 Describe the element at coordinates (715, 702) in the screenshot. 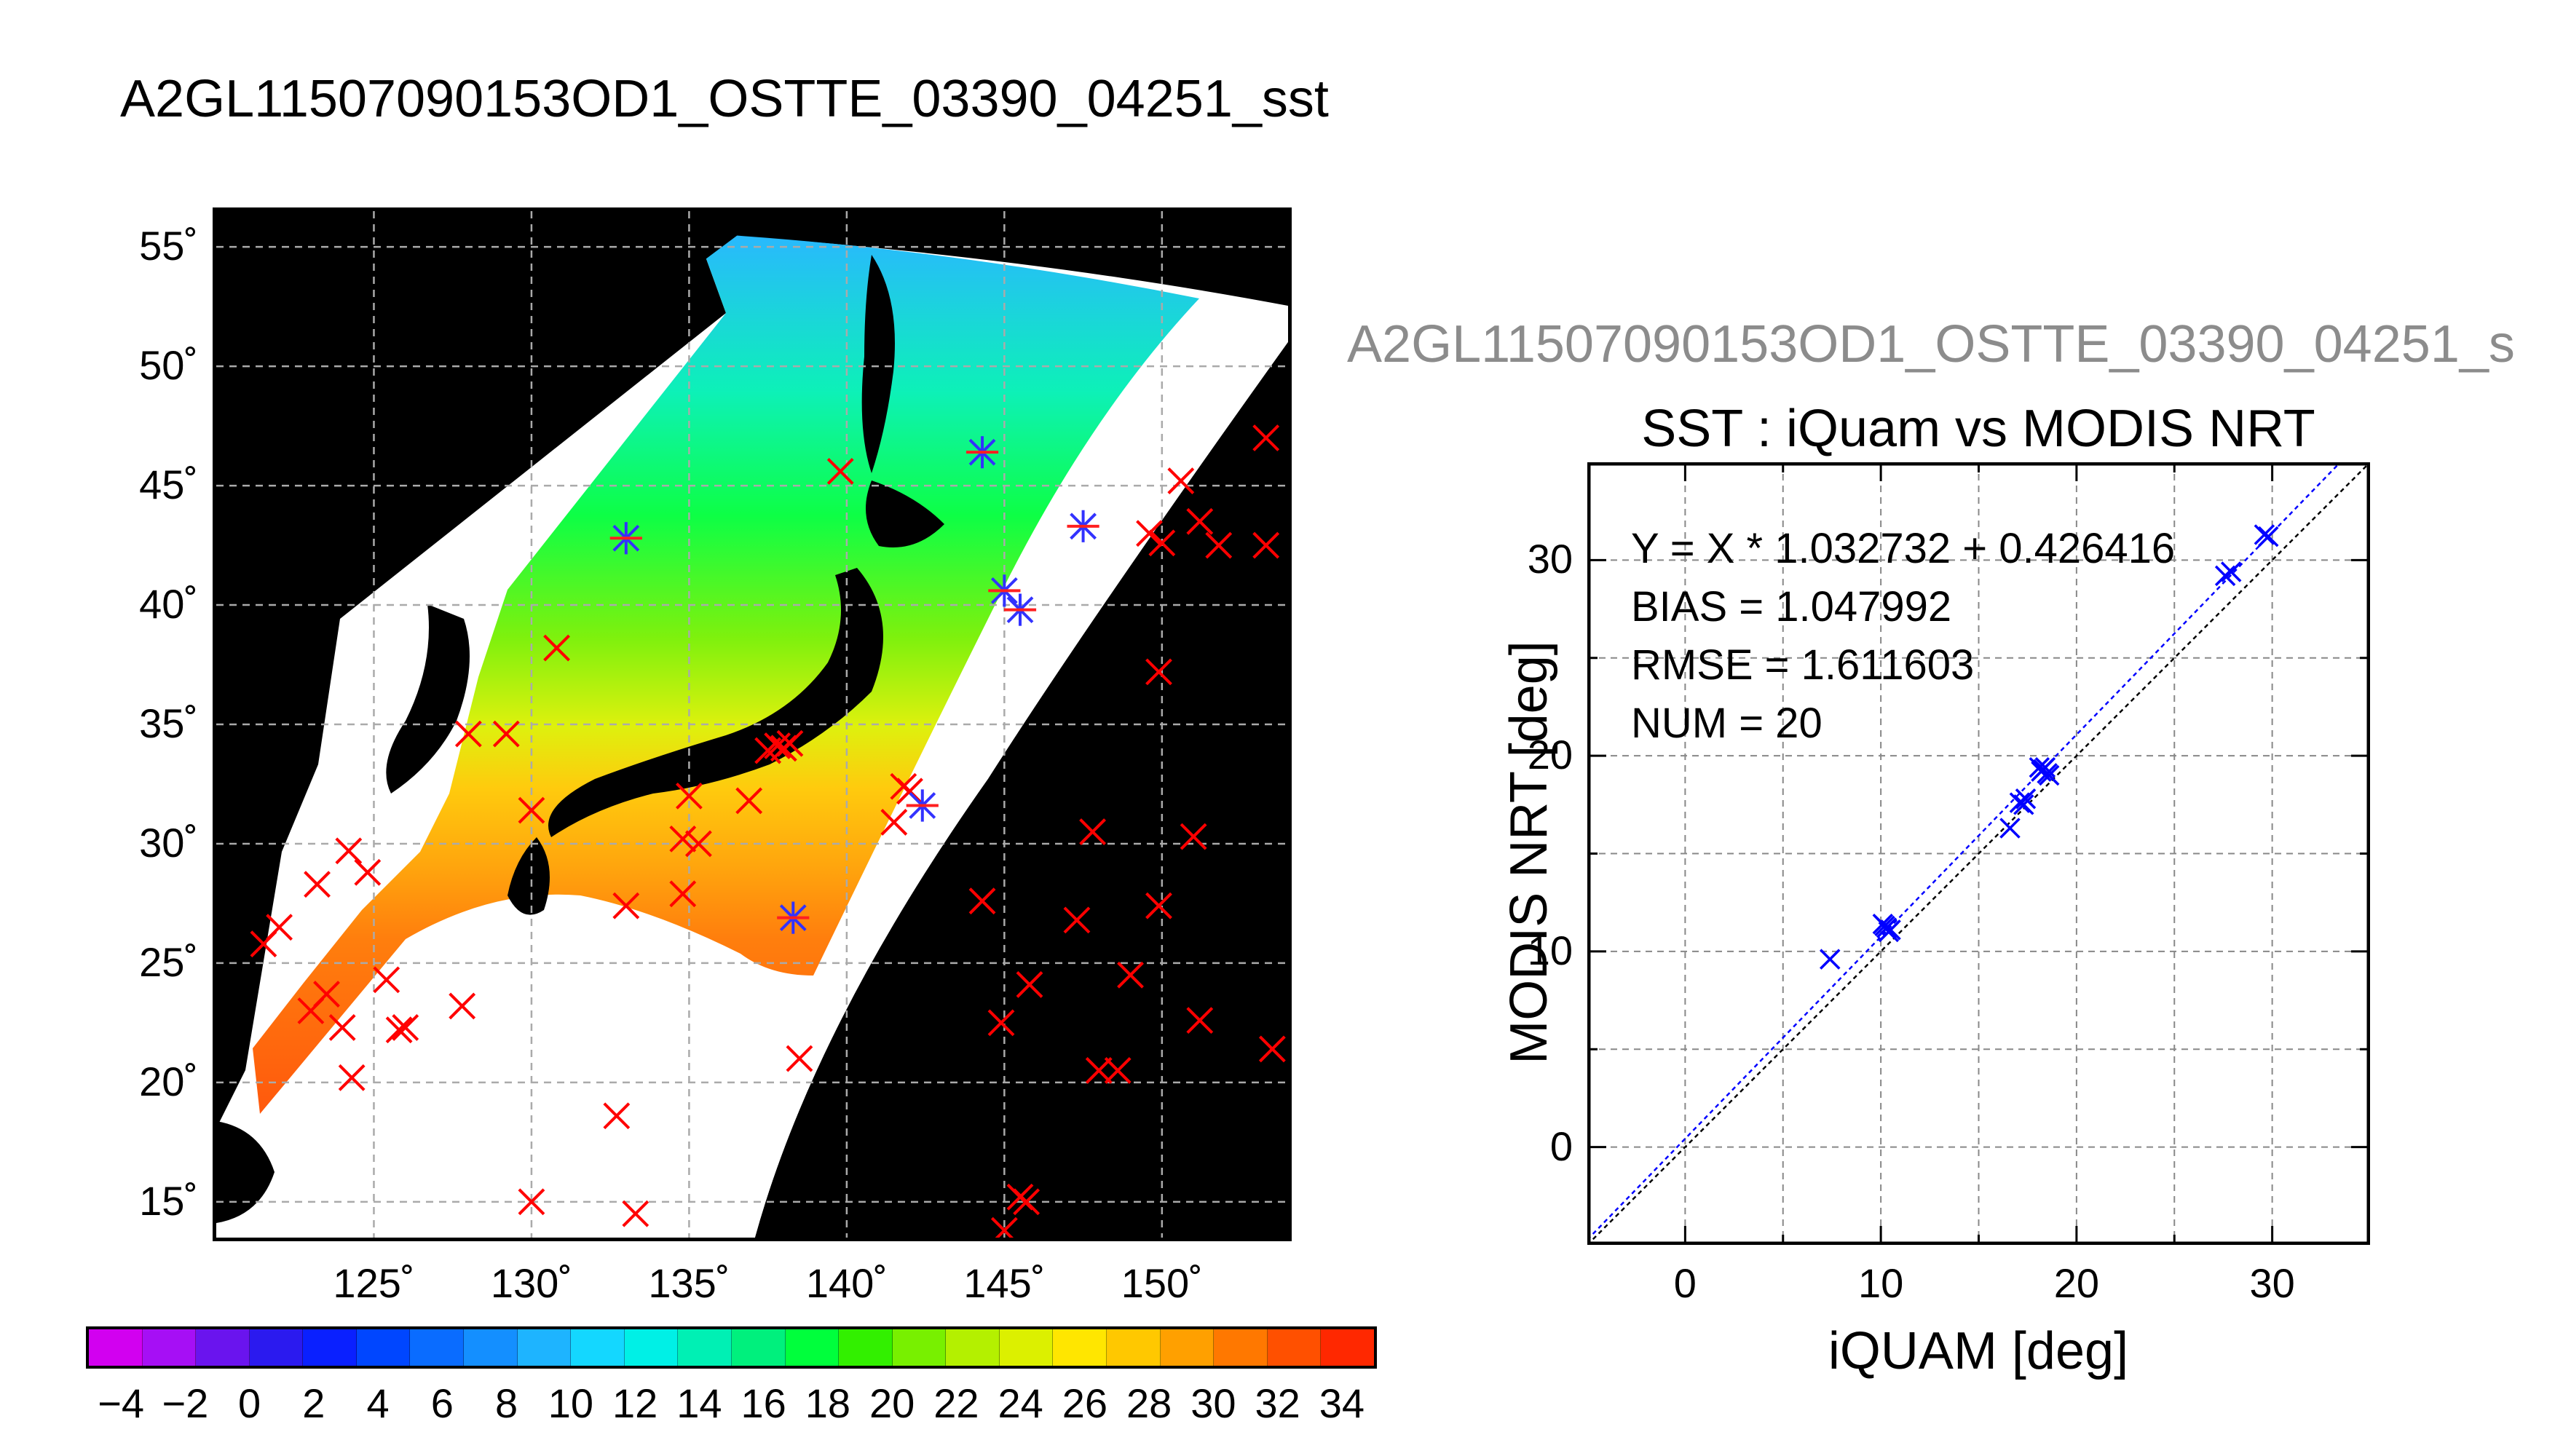

I see `land-japan-honshu` at that location.